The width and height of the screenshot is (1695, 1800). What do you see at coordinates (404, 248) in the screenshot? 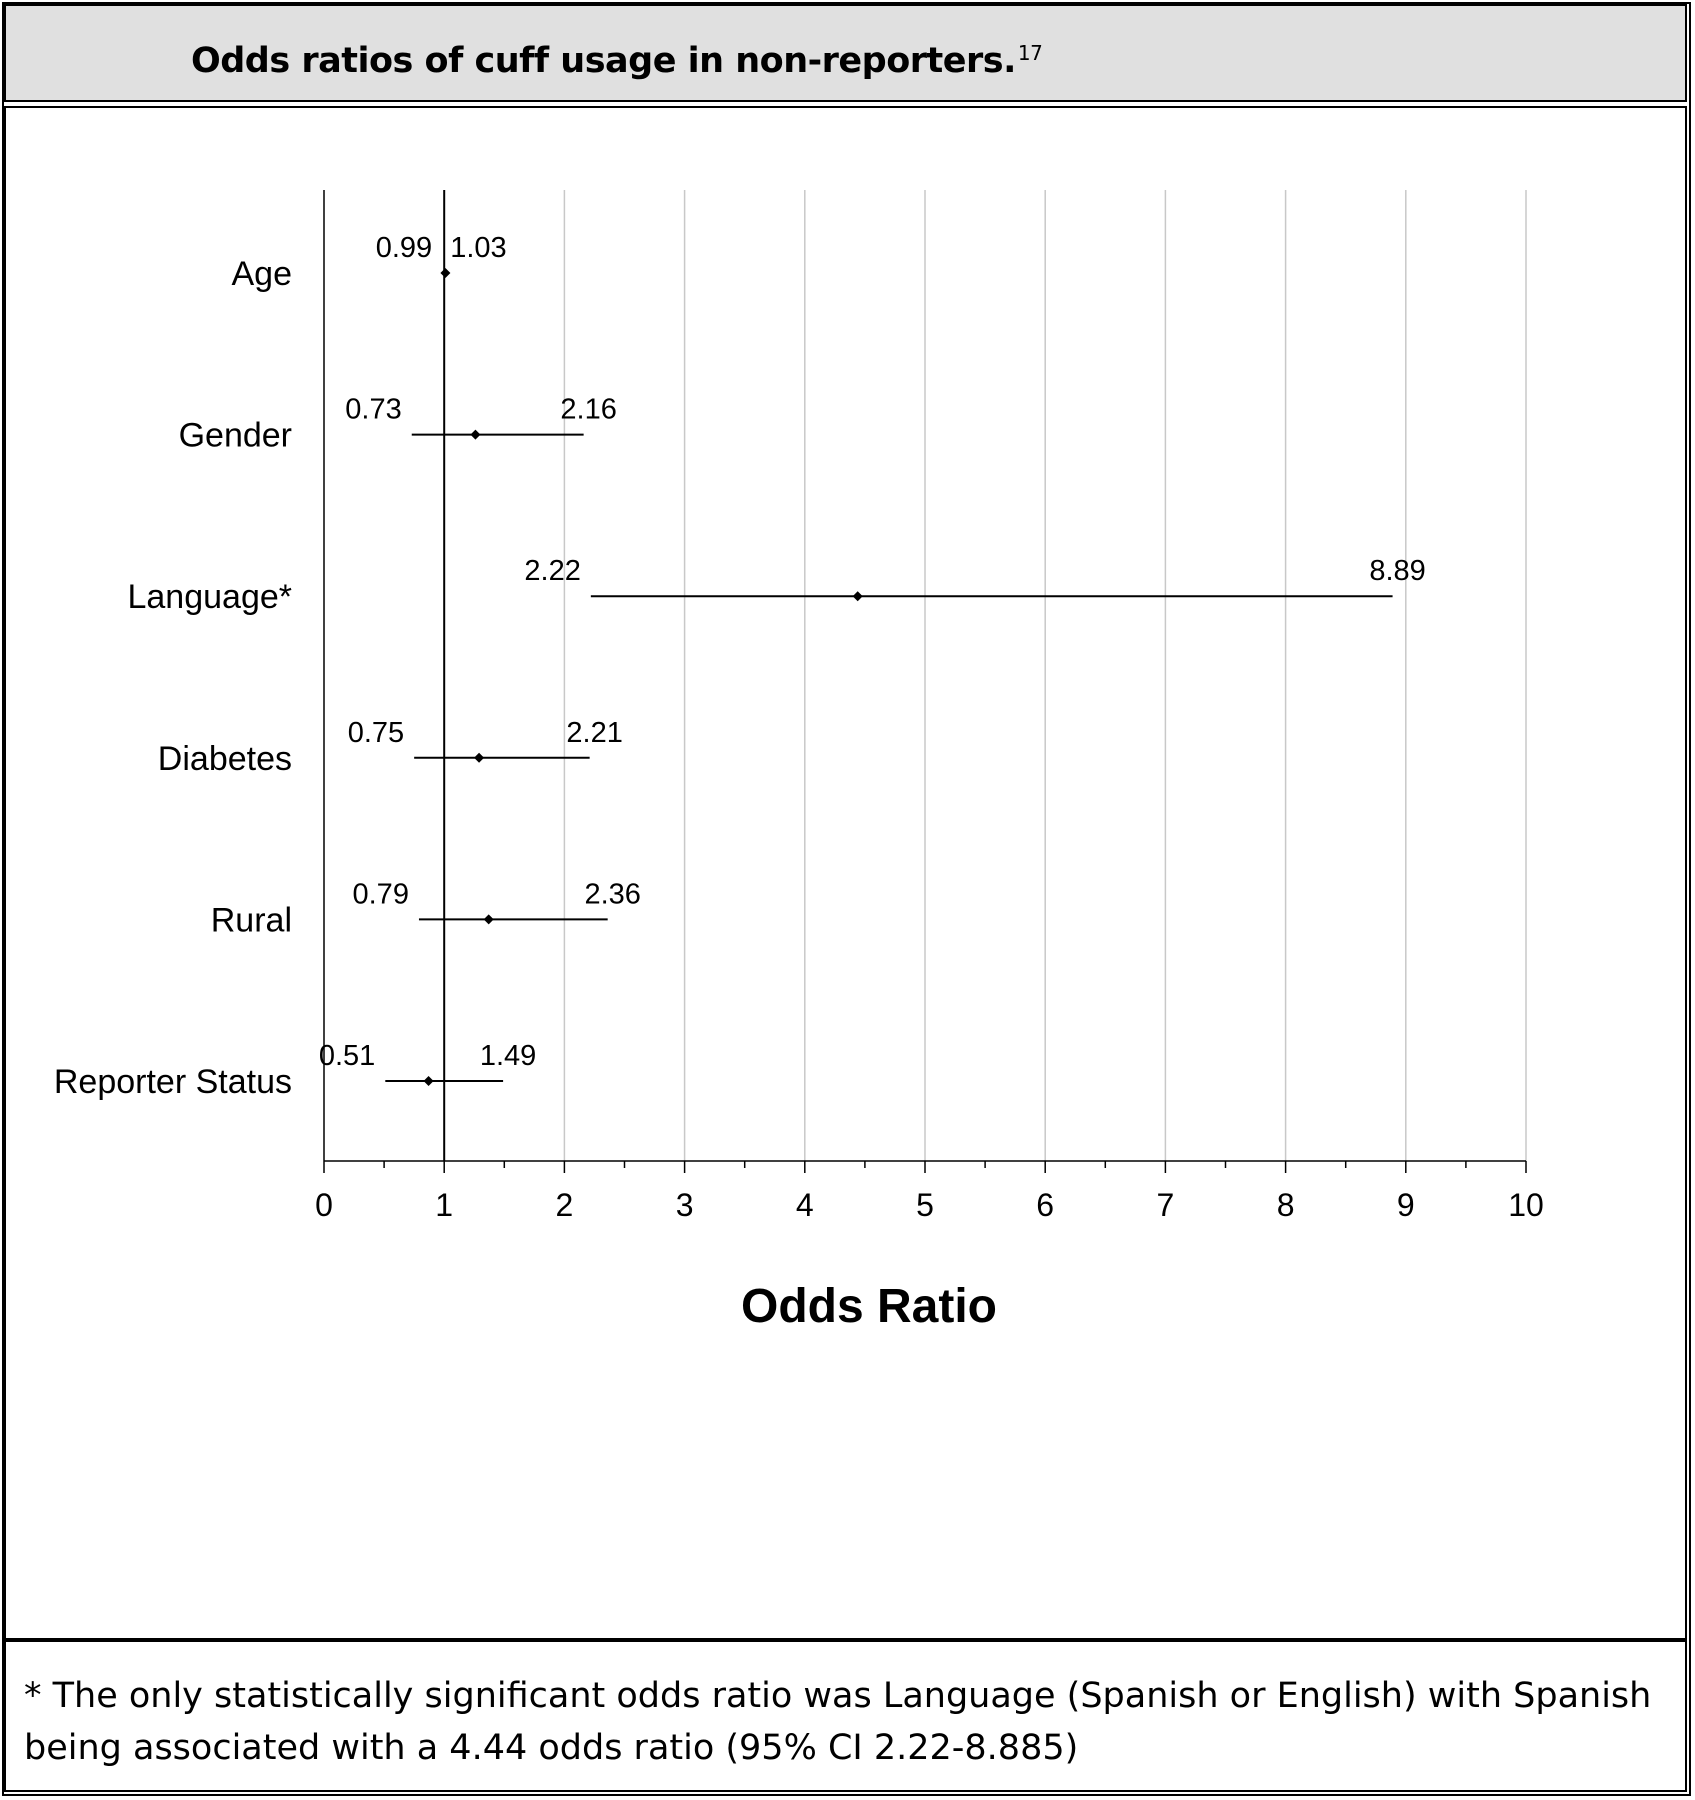
I see `ci-lower-label: 0.99` at bounding box center [404, 248].